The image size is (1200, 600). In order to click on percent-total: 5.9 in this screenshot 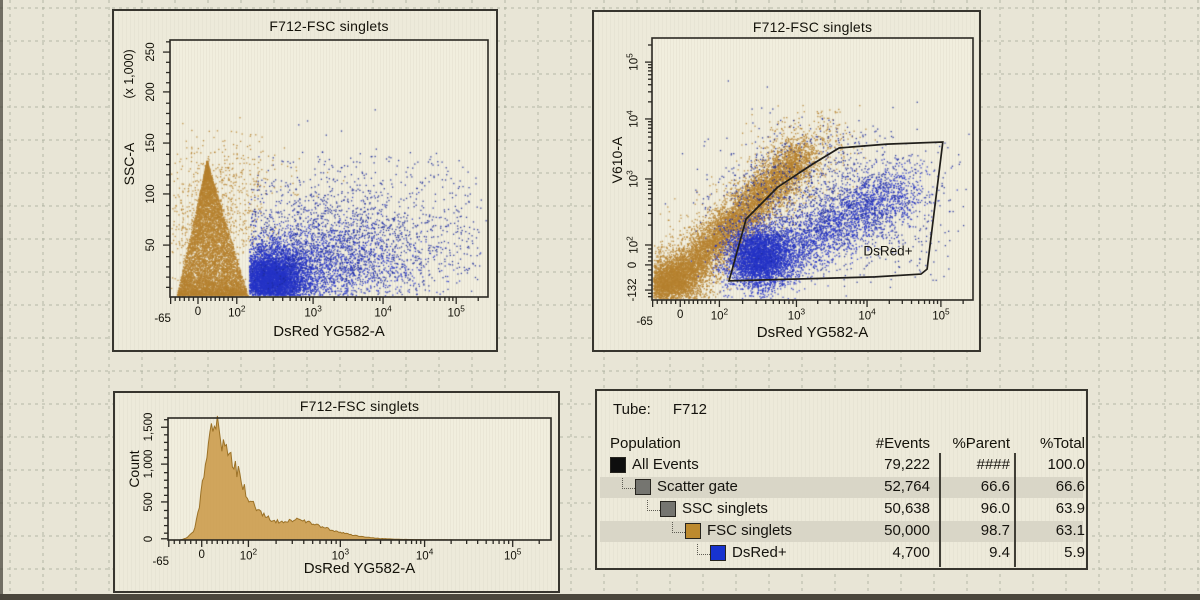, I will do `click(1074, 552)`.